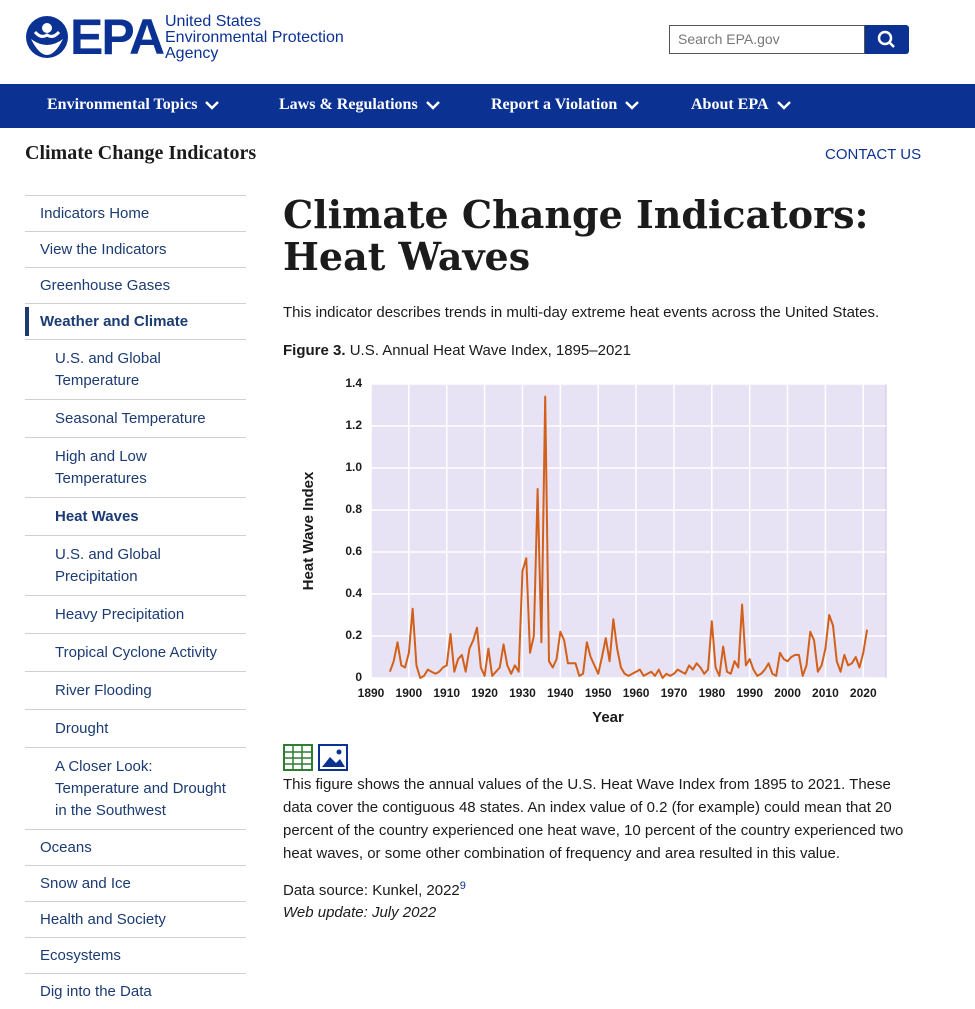 Image resolution: width=975 pixels, height=1009 pixels. Describe the element at coordinates (767, 39) in the screenshot. I see `search-input: Search EPA.gov` at that location.